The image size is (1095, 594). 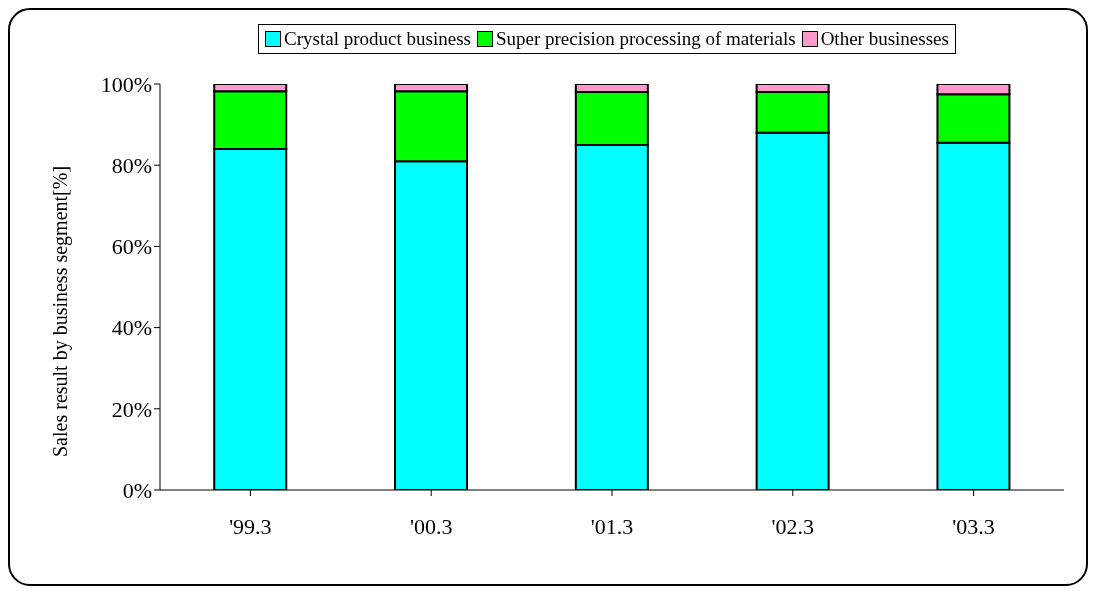 I want to click on y-tick-label: 40%, so click(x=131, y=328).